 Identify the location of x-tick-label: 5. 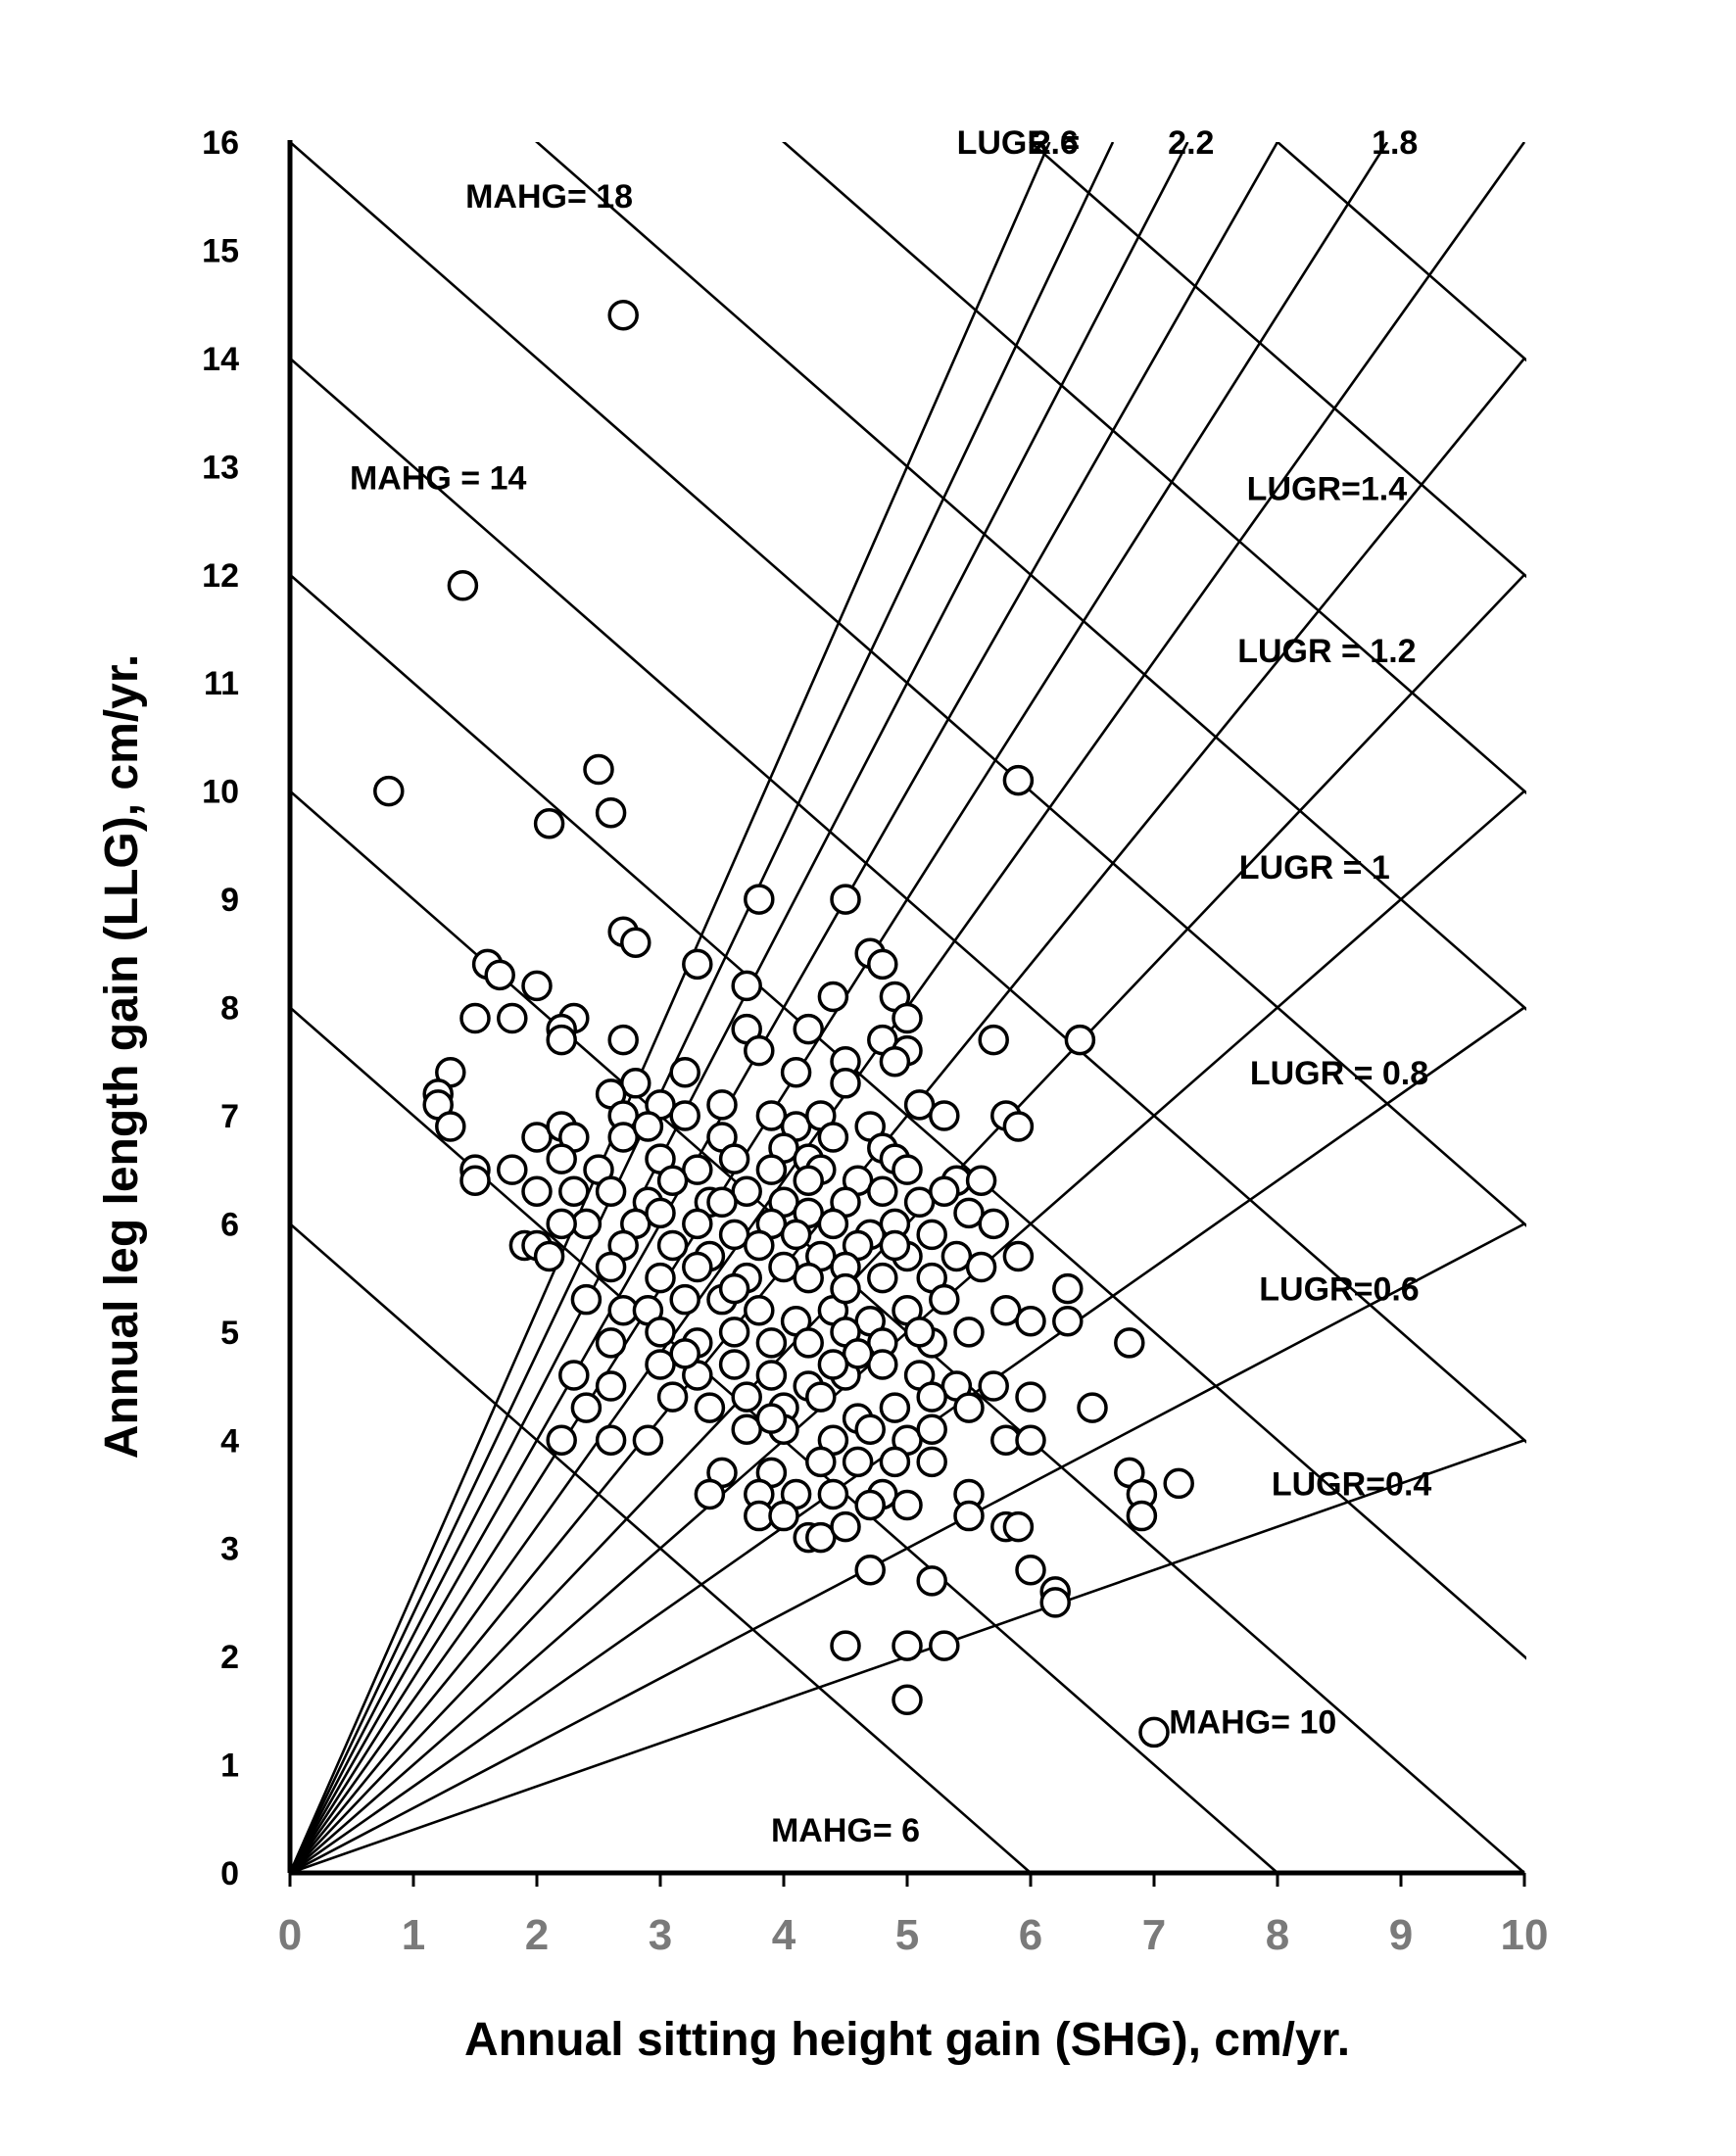
(907, 1935).